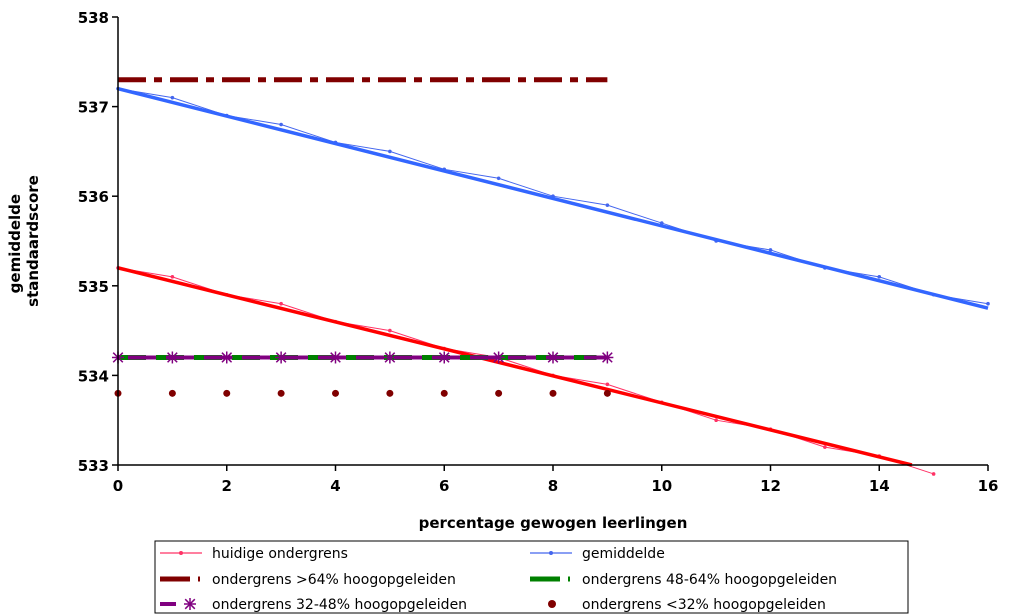  Describe the element at coordinates (553, 486) in the screenshot. I see `x-tick-label: 8` at that location.